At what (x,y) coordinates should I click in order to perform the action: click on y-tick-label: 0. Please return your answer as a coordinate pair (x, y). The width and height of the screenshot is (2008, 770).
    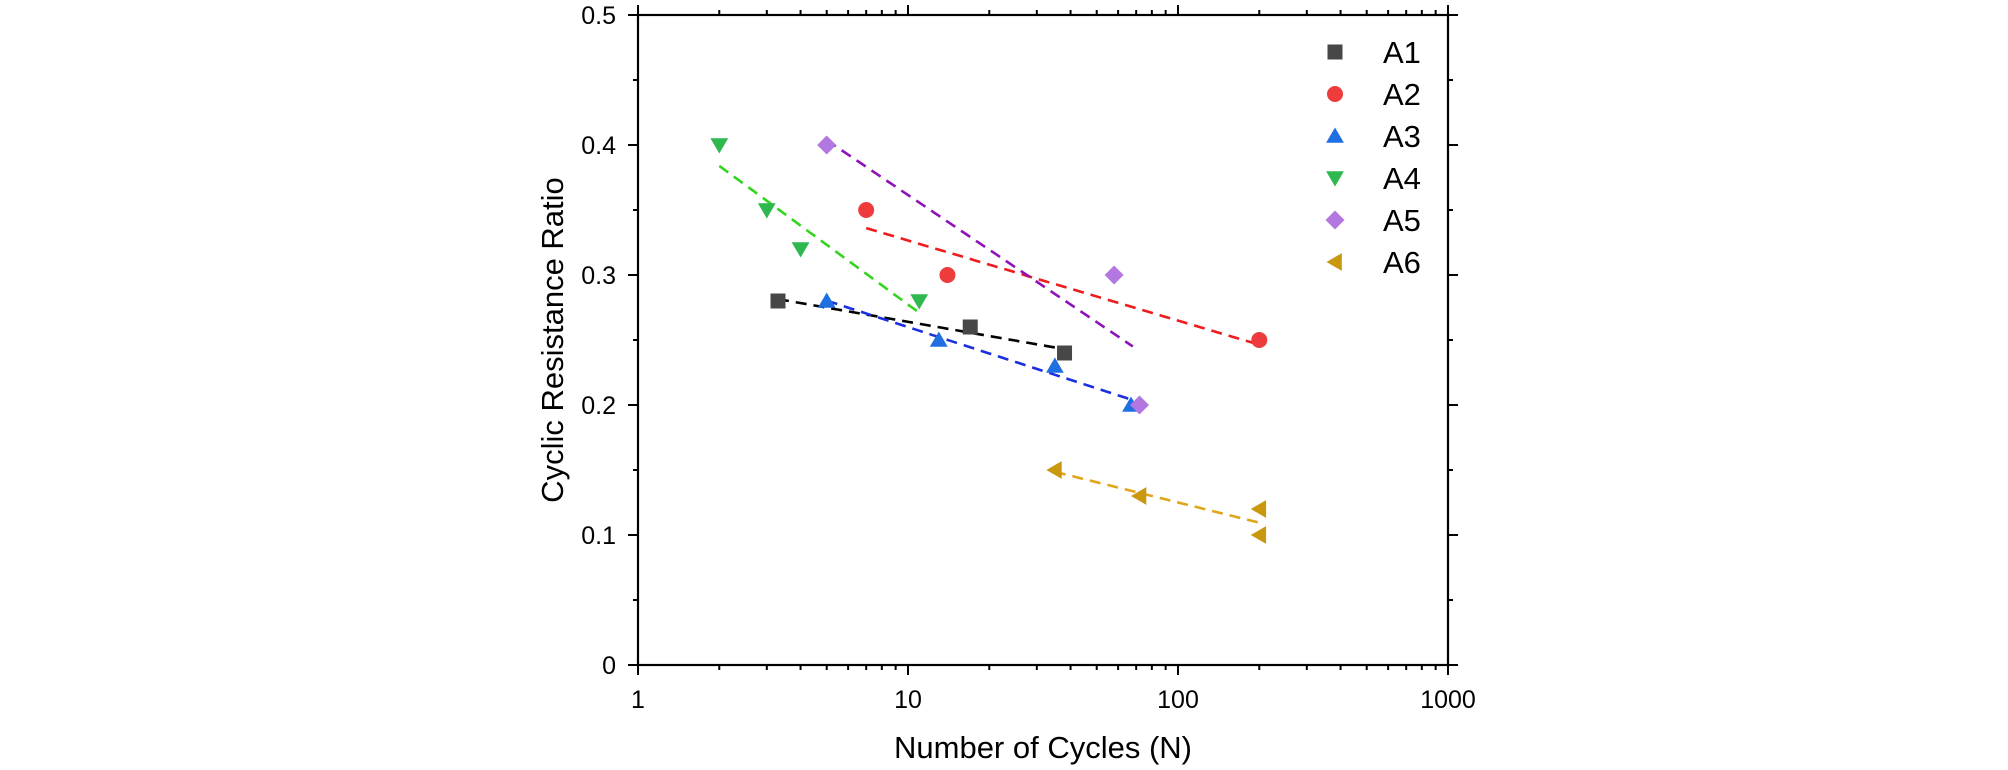
    Looking at the image, I should click on (609, 666).